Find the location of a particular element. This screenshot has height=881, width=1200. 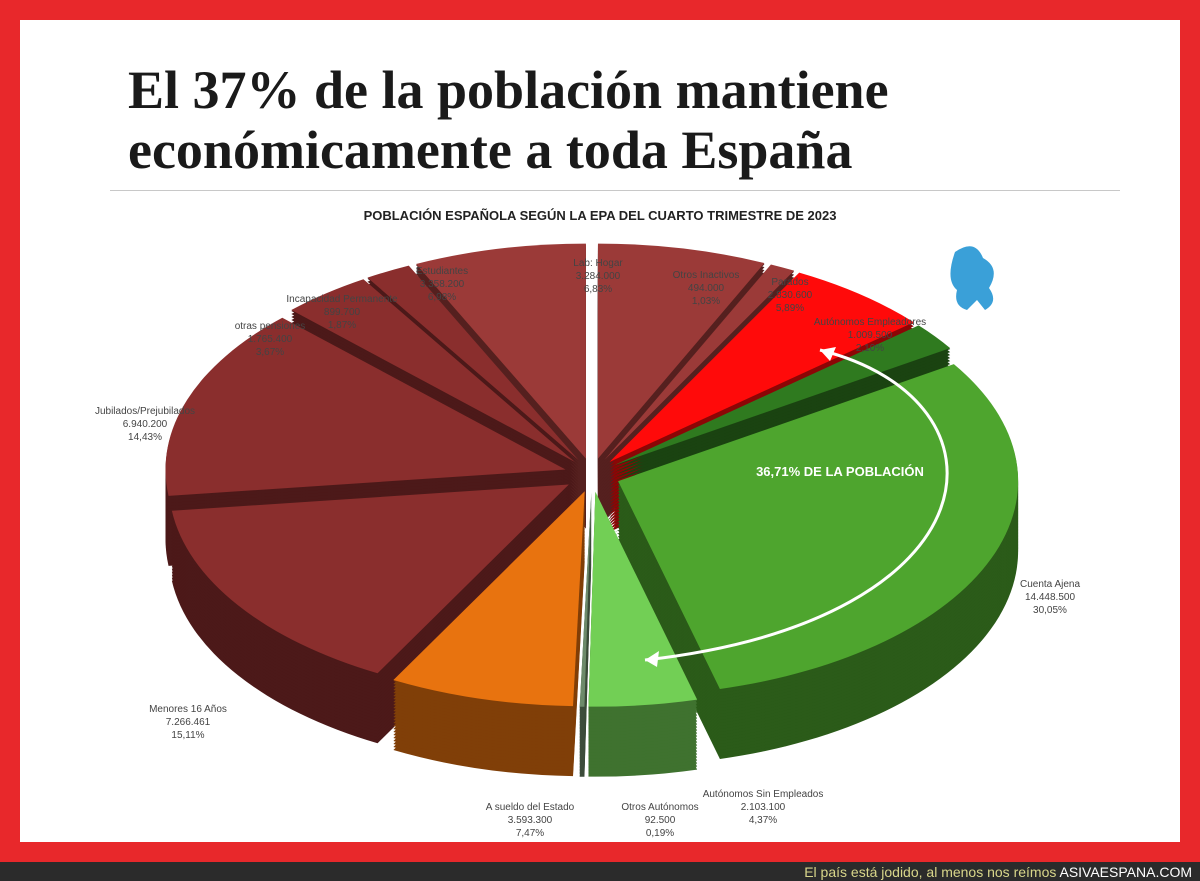

slice-label-autonomos-empleadores: Autónomos Empleadores 1.009.500 2,10% is located at coordinates (870, 335).